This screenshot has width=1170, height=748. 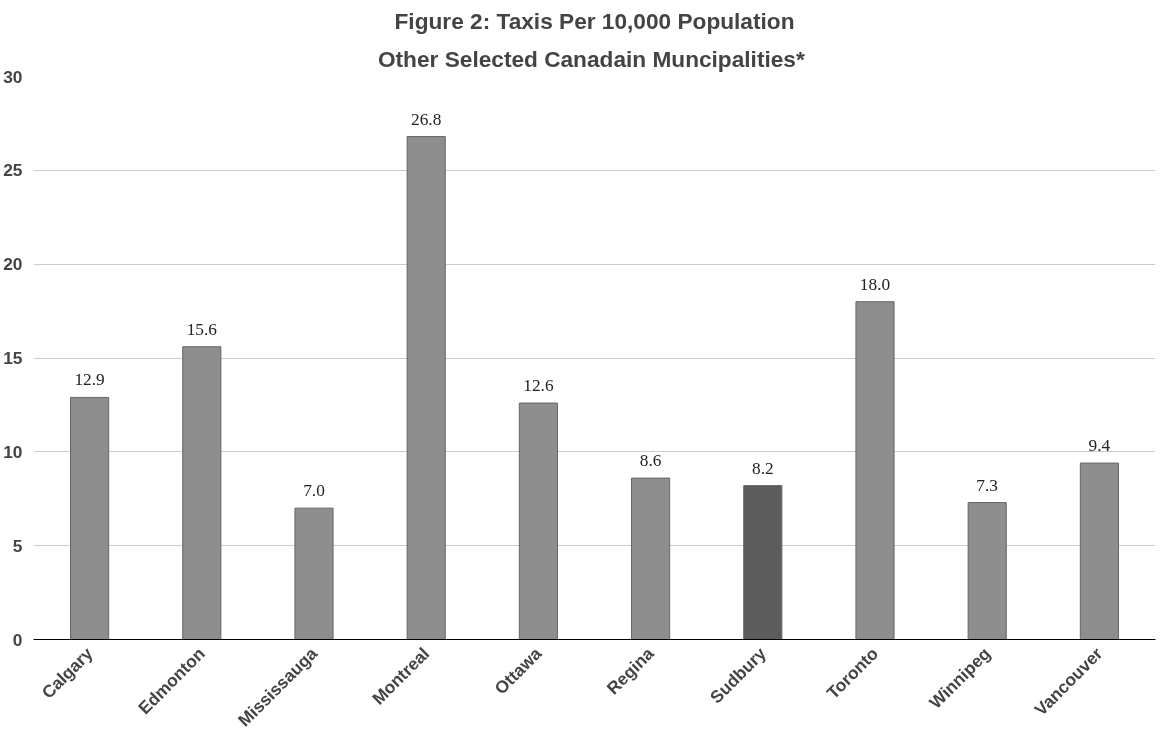 I want to click on data-label: 15.6, so click(x=202, y=329).